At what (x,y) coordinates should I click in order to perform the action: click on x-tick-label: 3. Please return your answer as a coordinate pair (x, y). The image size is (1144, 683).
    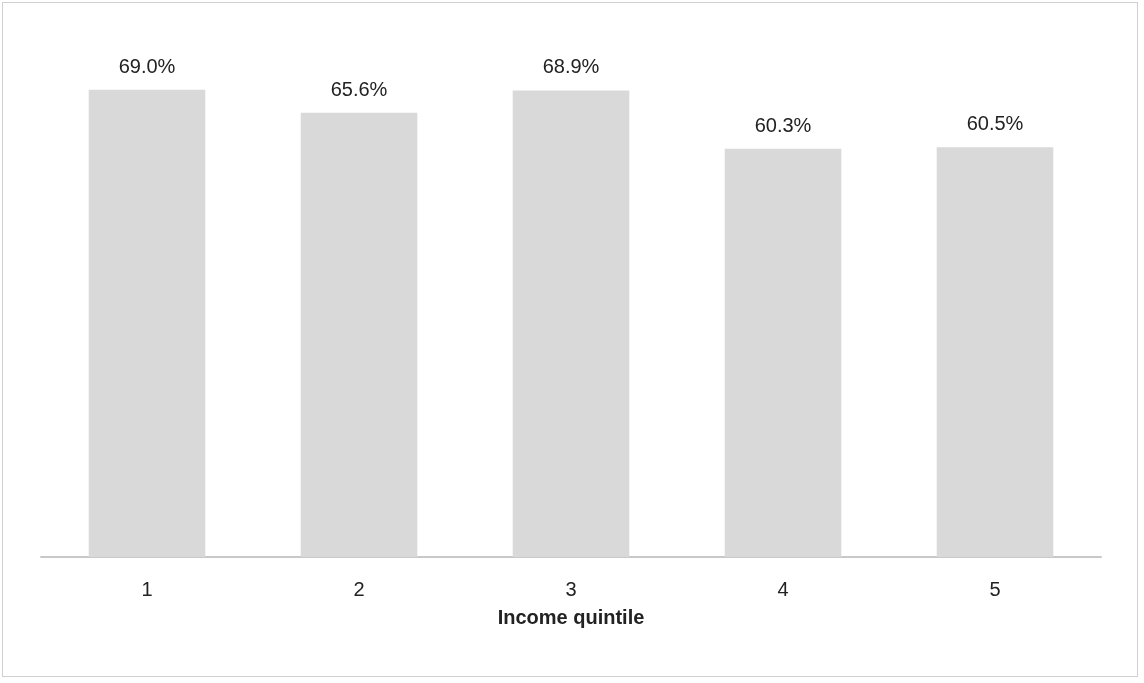
    Looking at the image, I should click on (571, 589).